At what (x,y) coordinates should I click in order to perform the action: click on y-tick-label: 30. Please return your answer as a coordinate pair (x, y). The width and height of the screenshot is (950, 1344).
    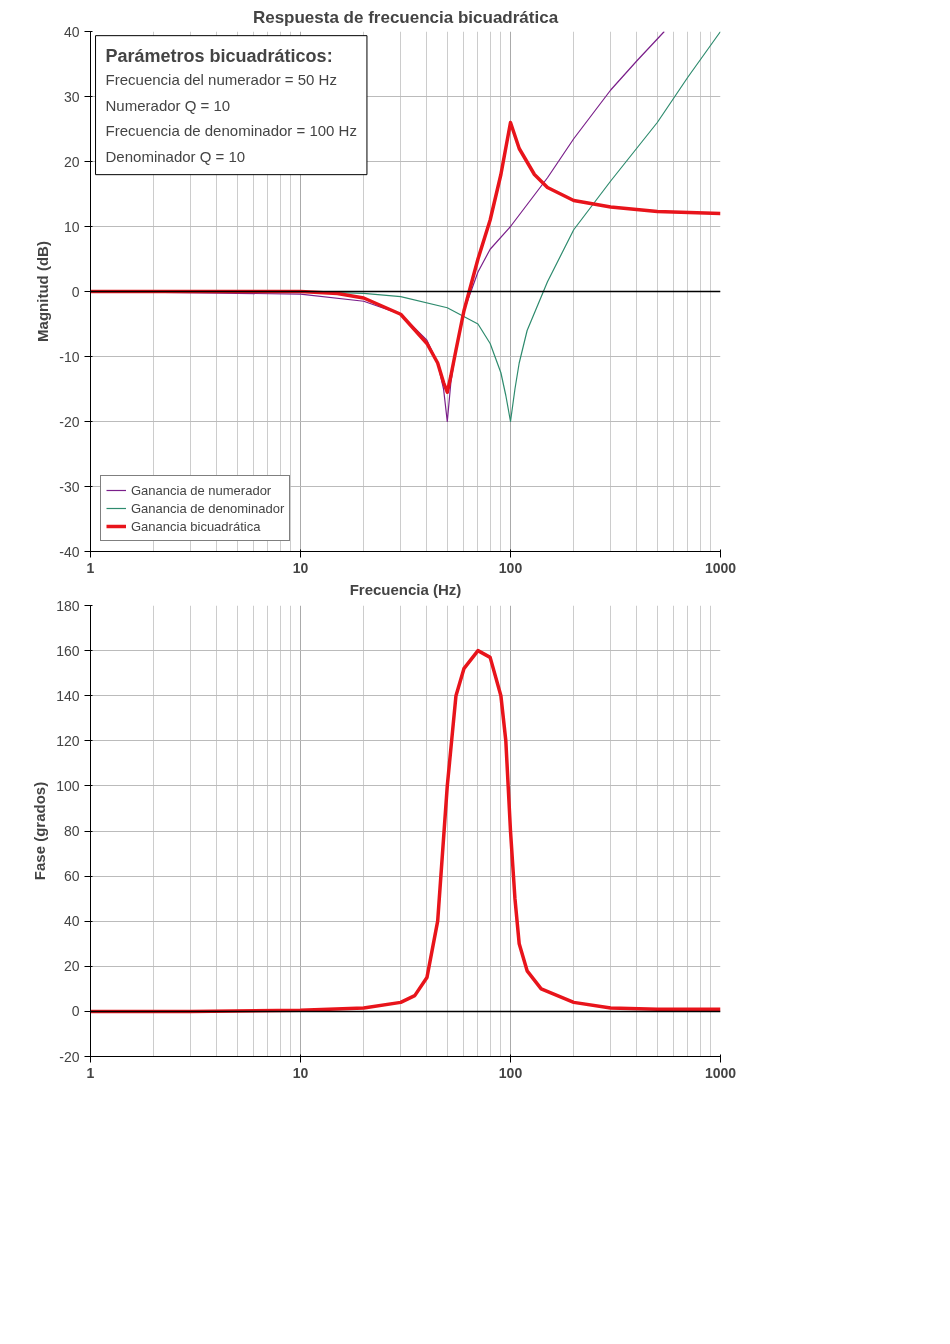
    Looking at the image, I should click on (71, 96).